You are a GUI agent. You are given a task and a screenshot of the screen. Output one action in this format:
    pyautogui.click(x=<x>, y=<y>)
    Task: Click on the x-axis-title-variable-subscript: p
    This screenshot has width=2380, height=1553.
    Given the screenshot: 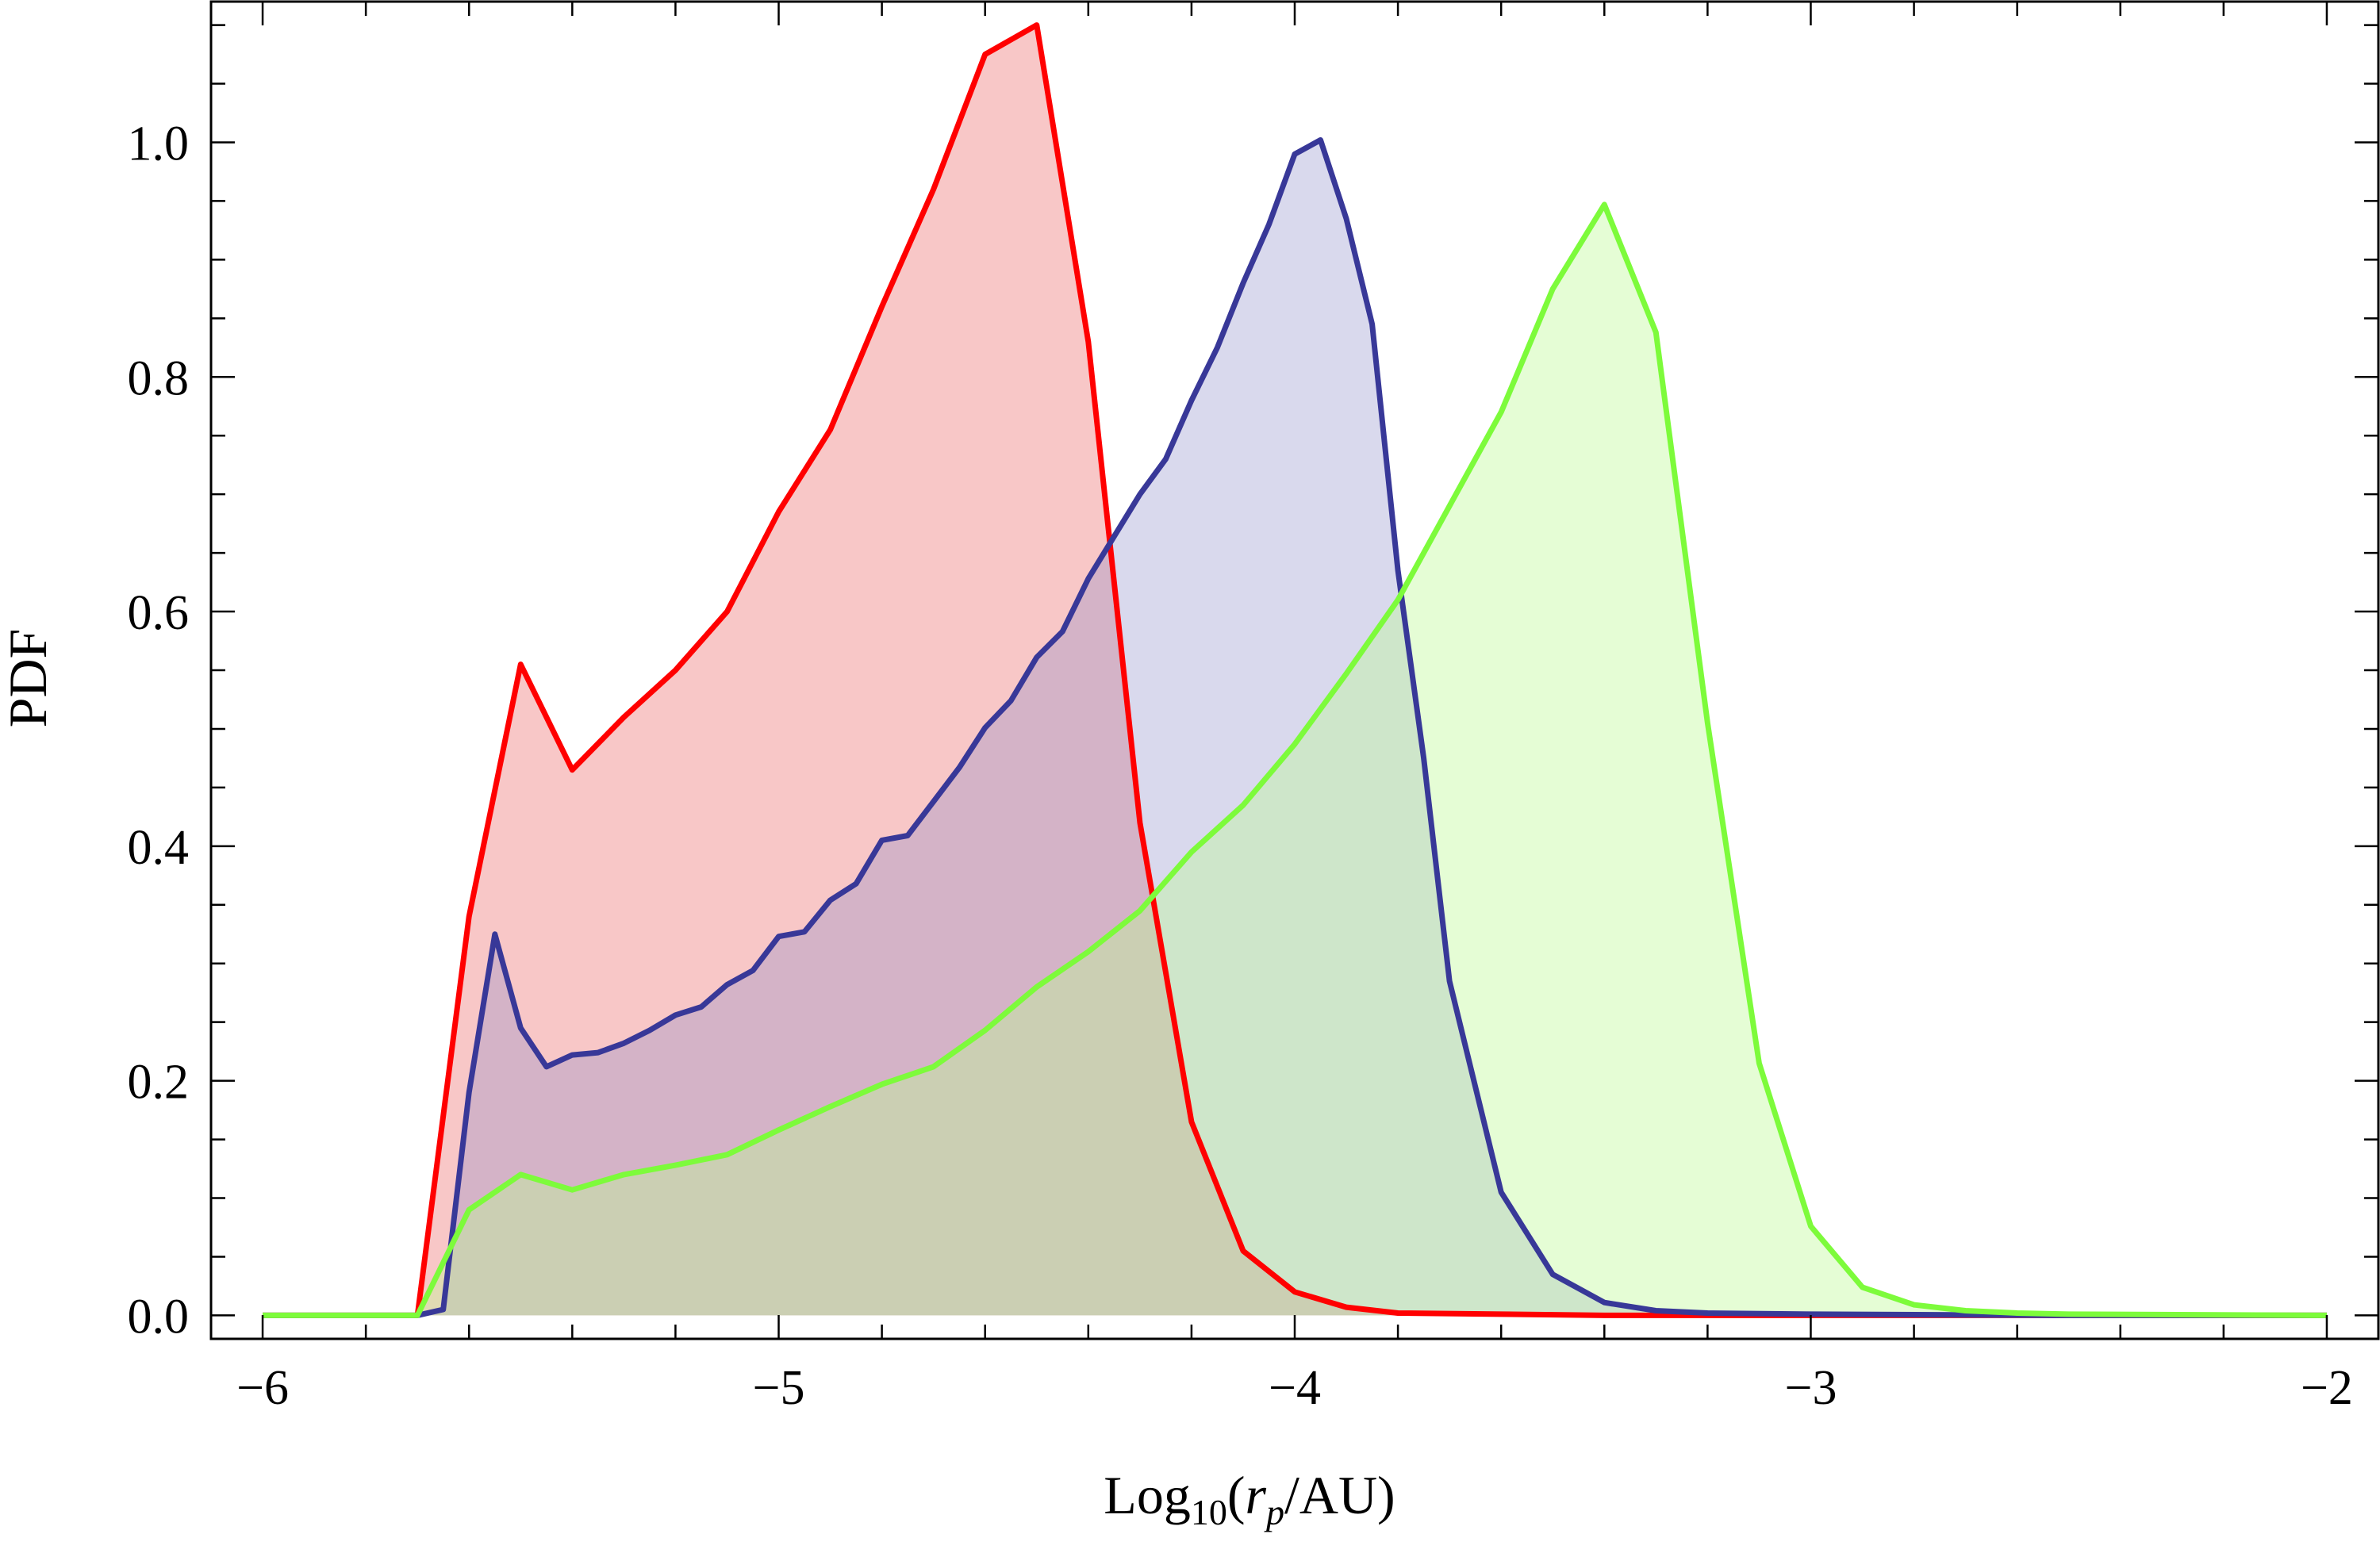 What is the action you would take?
    pyautogui.click(x=1274, y=1512)
    